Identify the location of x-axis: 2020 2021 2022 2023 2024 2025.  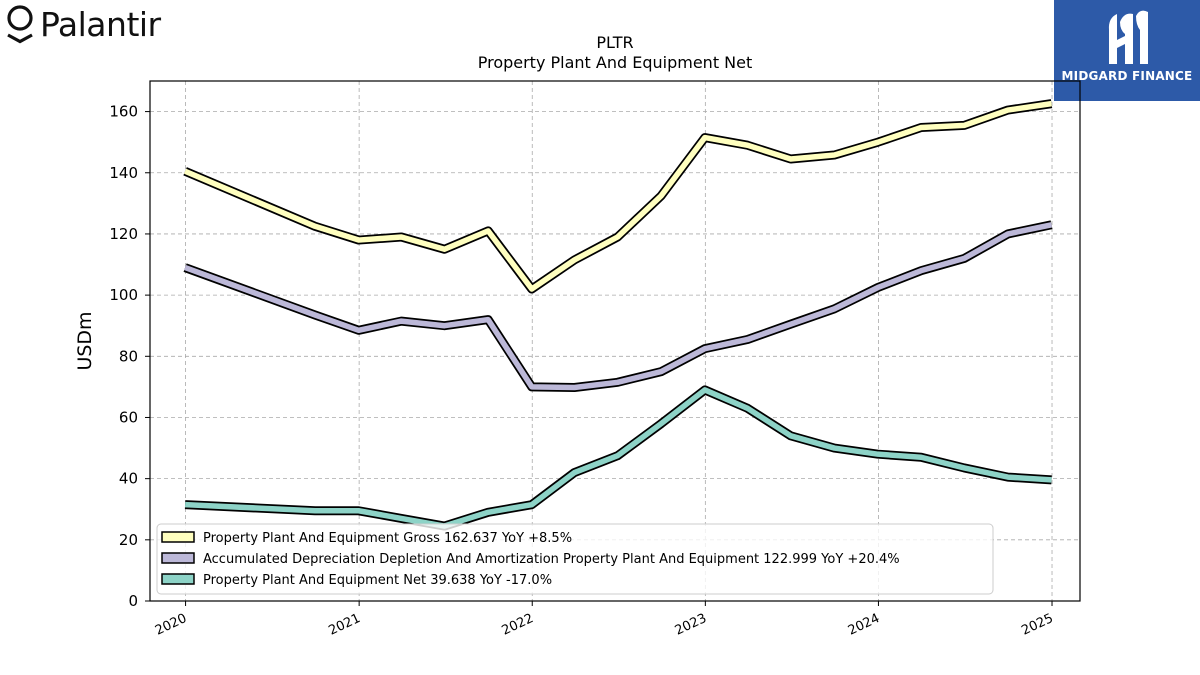
(604, 620).